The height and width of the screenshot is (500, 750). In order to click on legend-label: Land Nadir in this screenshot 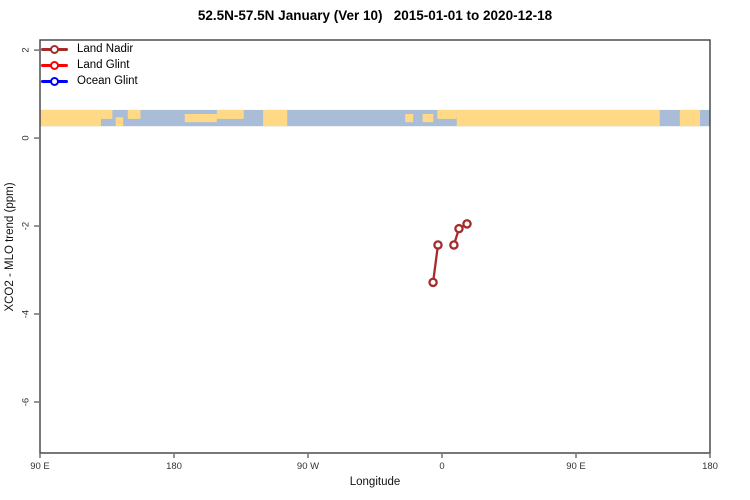, I will do `click(105, 49)`.